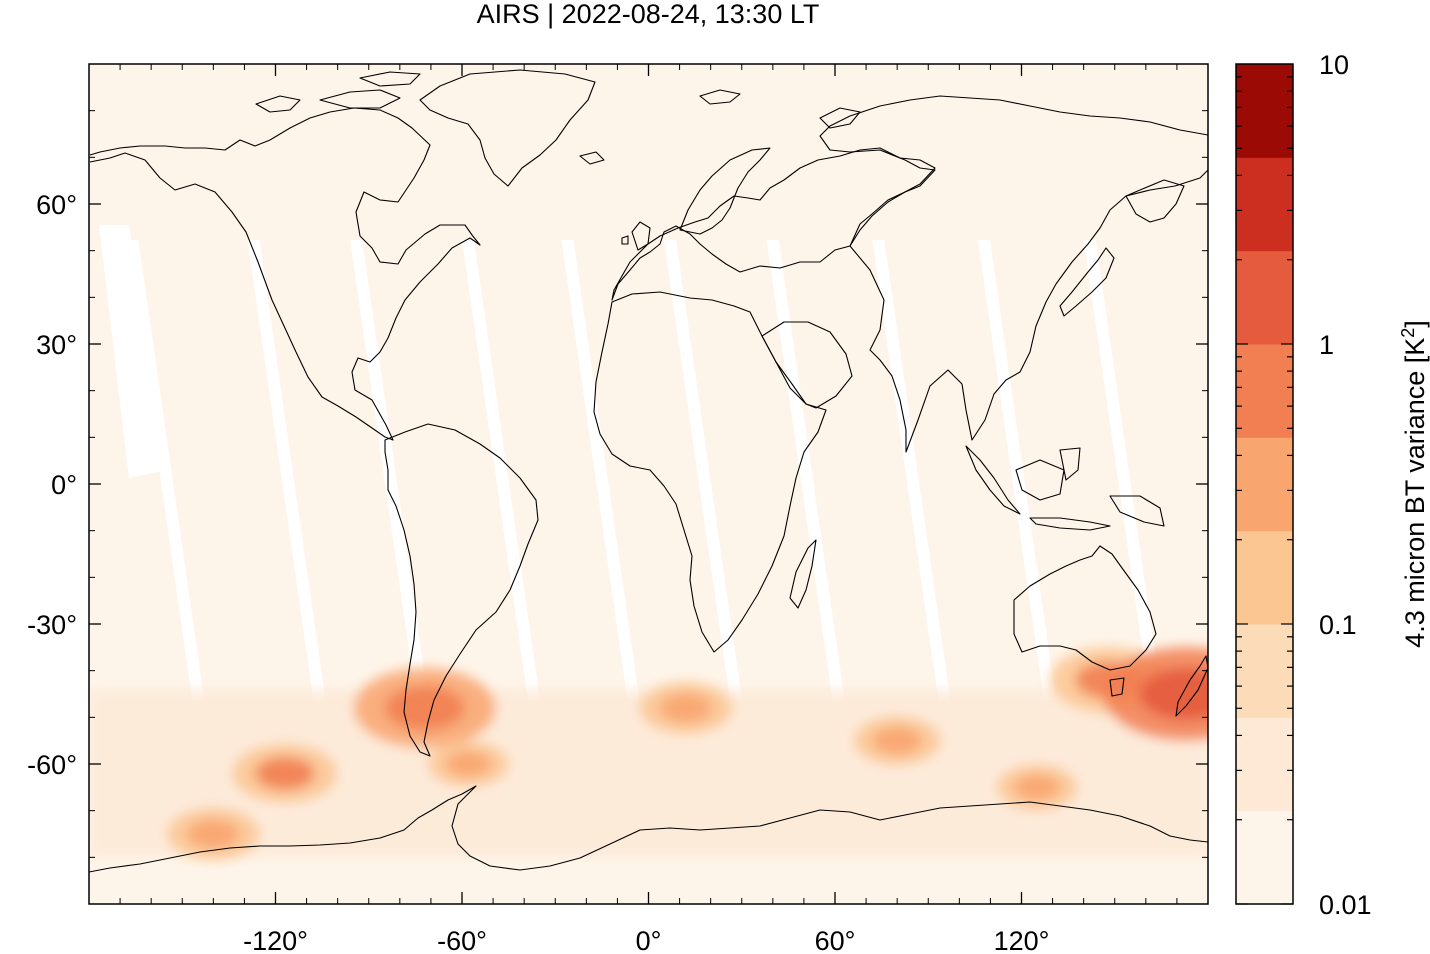  I want to click on coastline-arabia, so click(807, 365).